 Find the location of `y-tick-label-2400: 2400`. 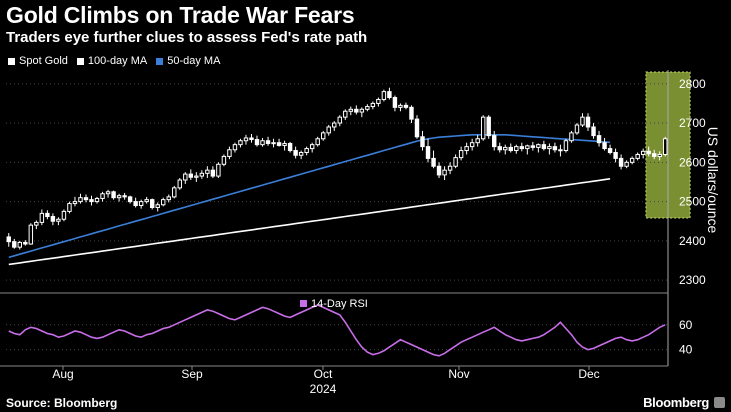

y-tick-label-2400: 2400 is located at coordinates (692, 241).